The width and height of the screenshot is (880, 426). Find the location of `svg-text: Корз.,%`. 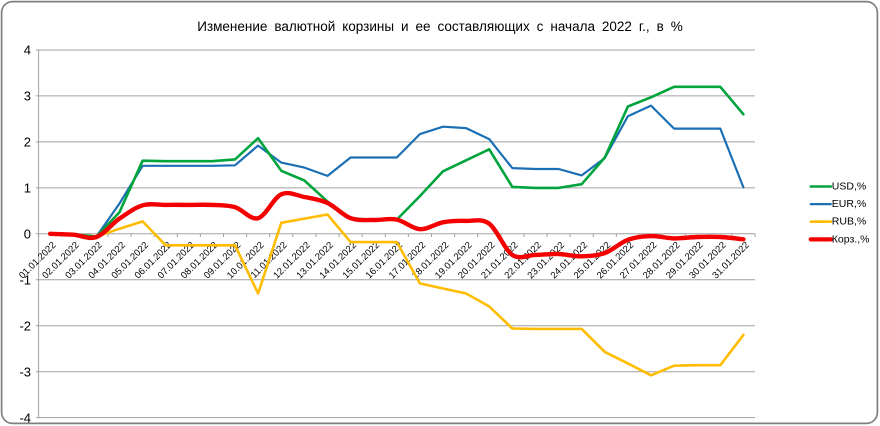

svg-text: Корз.,% is located at coordinates (851, 239).